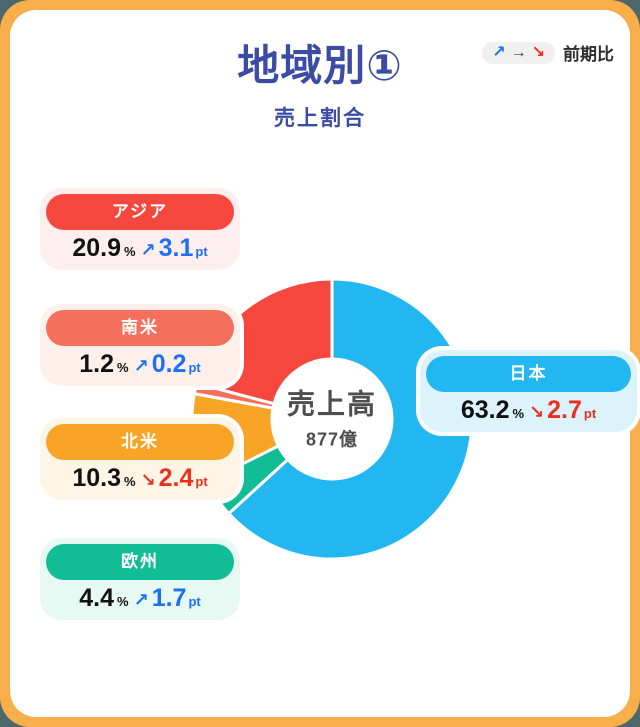 The width and height of the screenshot is (640, 727). I want to click on region-label-north-america: 北米, so click(140, 442).